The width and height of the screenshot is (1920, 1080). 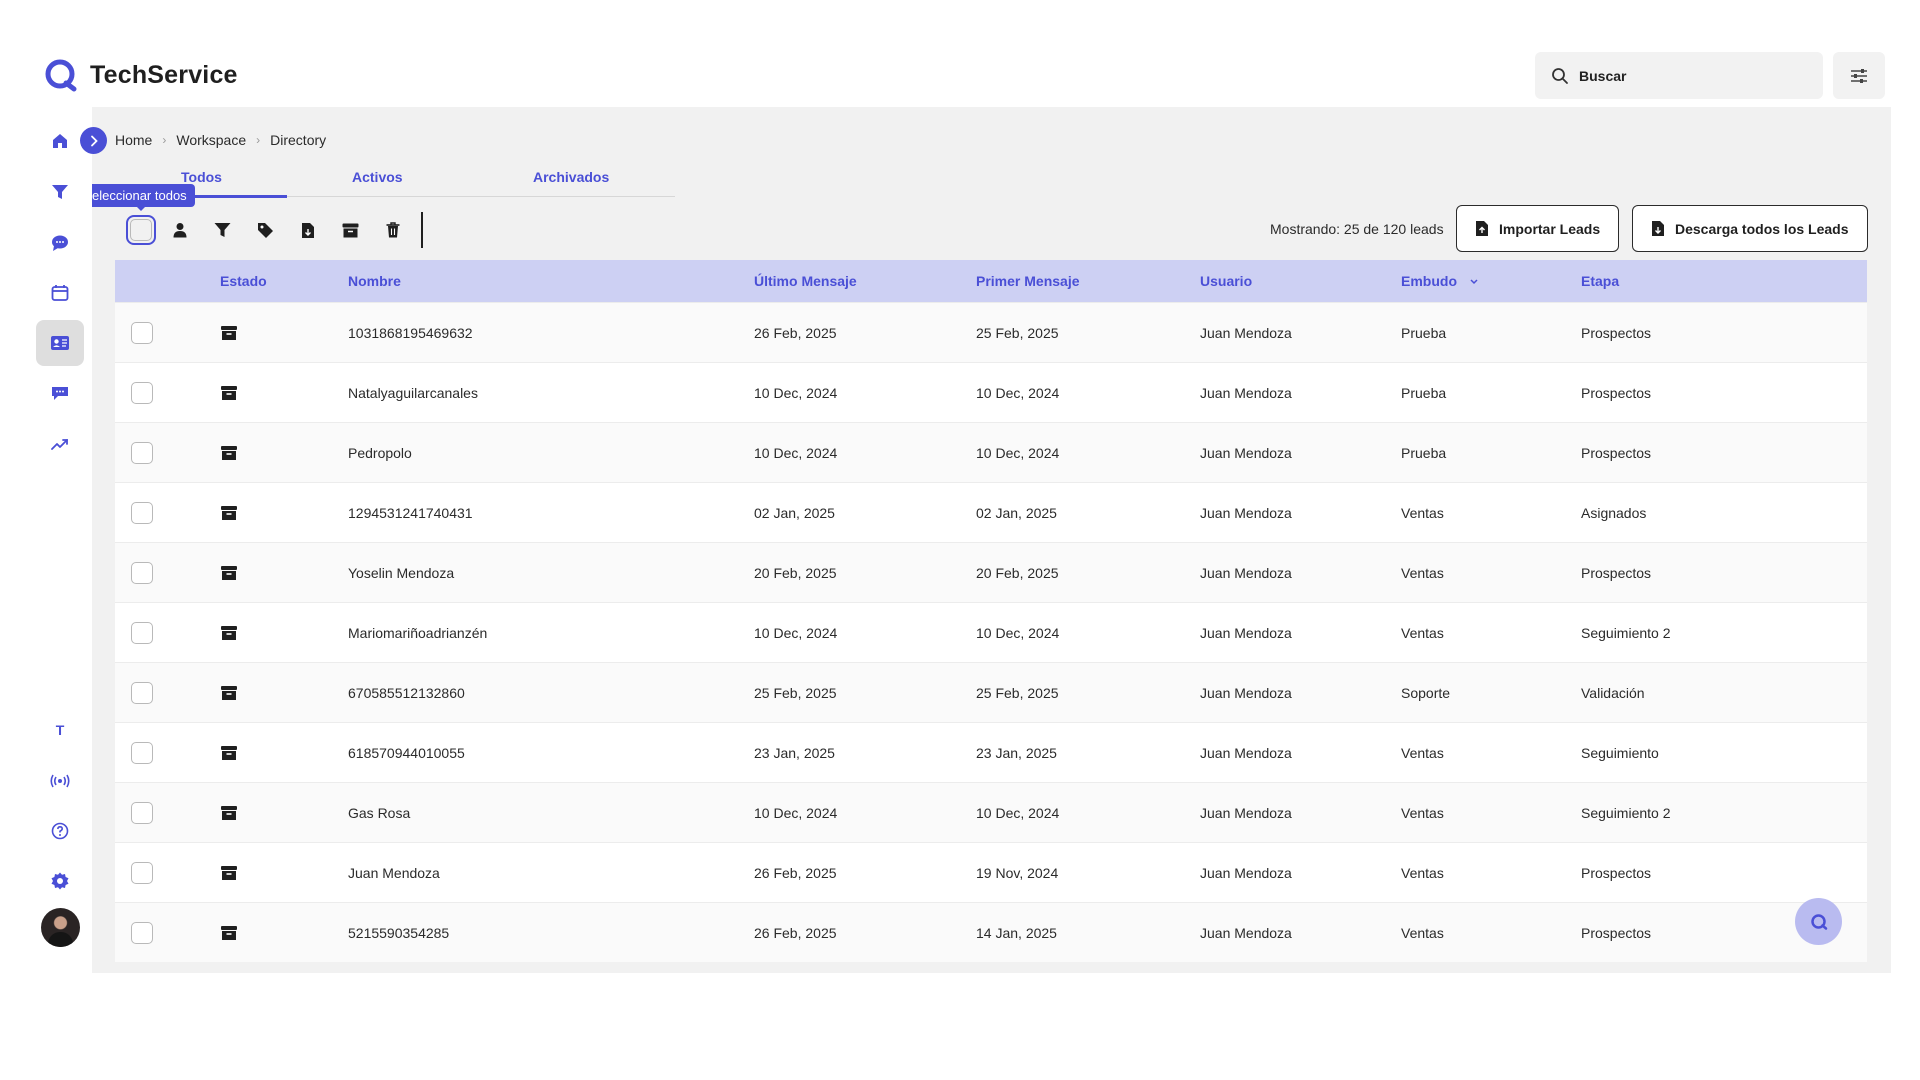 What do you see at coordinates (1600, 281) in the screenshot?
I see `column-header-etapa: Etapa` at bounding box center [1600, 281].